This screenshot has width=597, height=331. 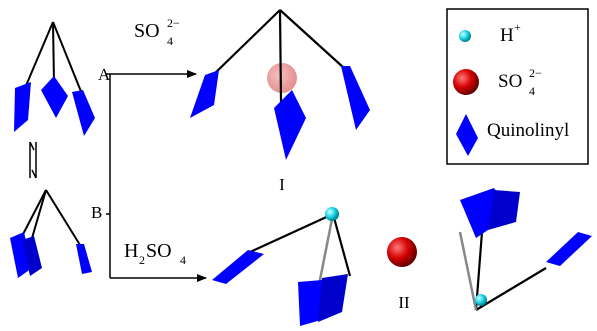 What do you see at coordinates (510, 81) in the screenshot?
I see `legend-sulfate: SO` at bounding box center [510, 81].